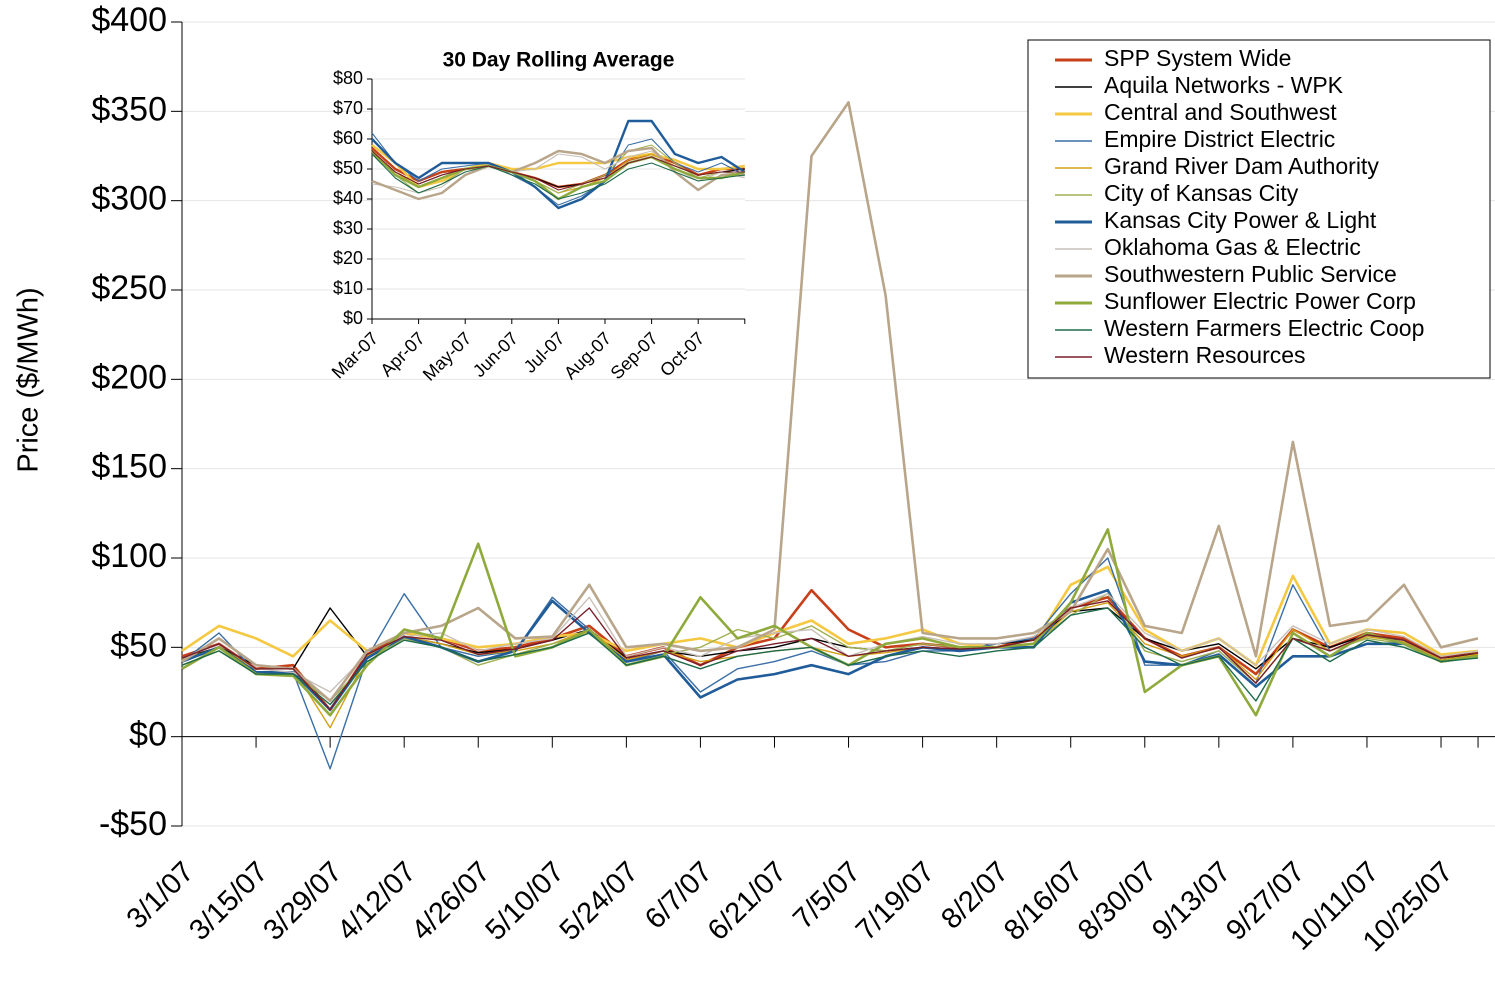 Image resolution: width=1495 pixels, height=993 pixels. What do you see at coordinates (1240, 220) in the screenshot?
I see `legend-label: Kansas City Power & Light` at bounding box center [1240, 220].